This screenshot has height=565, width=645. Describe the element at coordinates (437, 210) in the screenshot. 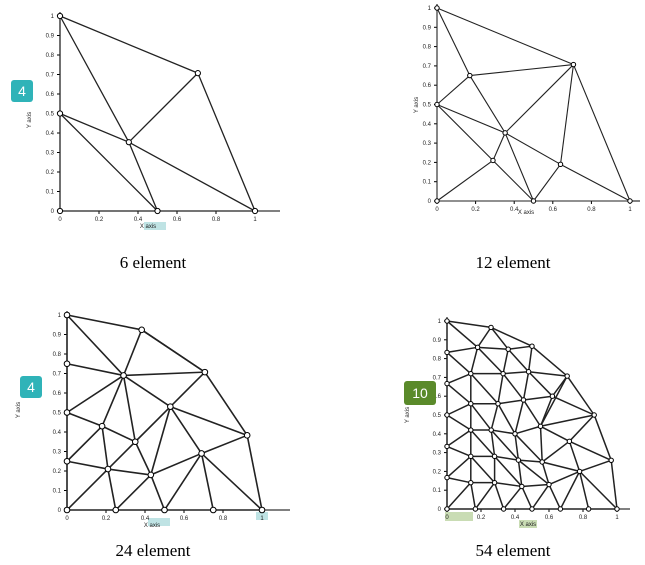

I see `x-tick-label: 0` at that location.